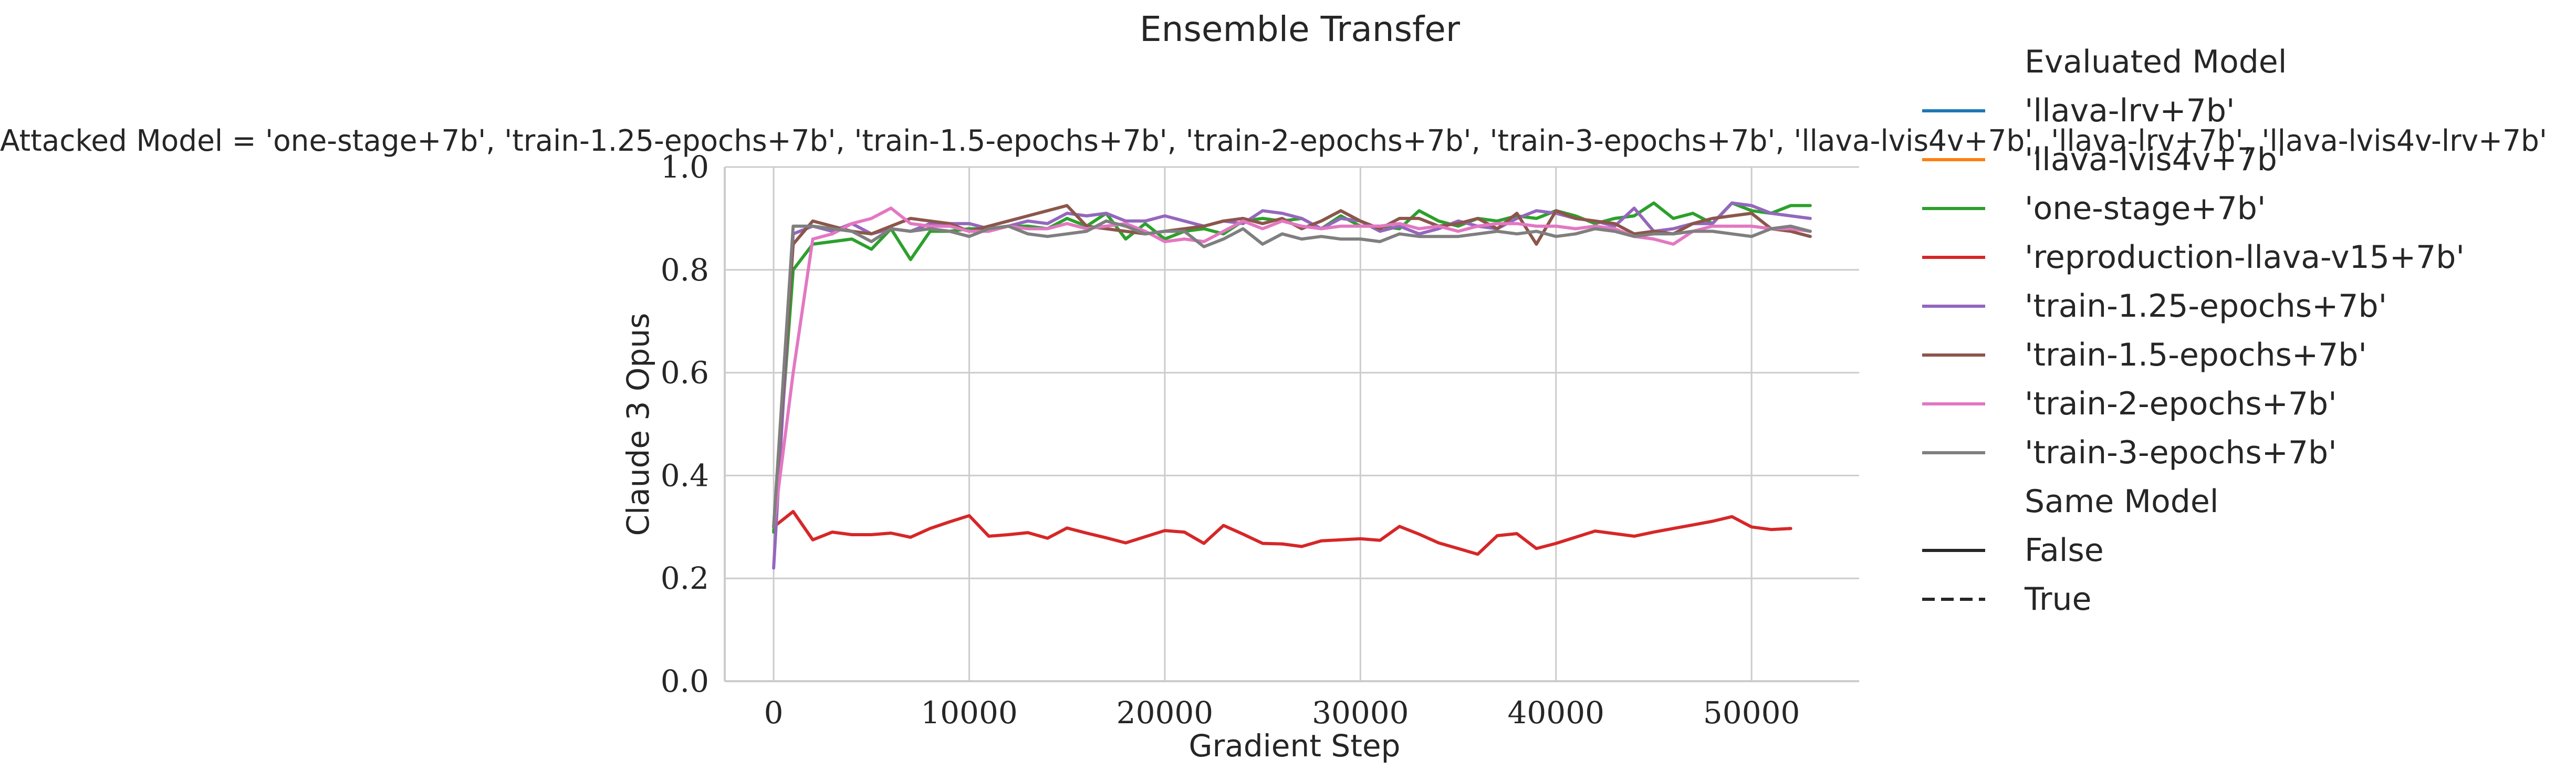 This screenshot has width=2576, height=781. What do you see at coordinates (638, 424) in the screenshot?
I see `y-axis-label: Claude 3 Opus` at bounding box center [638, 424].